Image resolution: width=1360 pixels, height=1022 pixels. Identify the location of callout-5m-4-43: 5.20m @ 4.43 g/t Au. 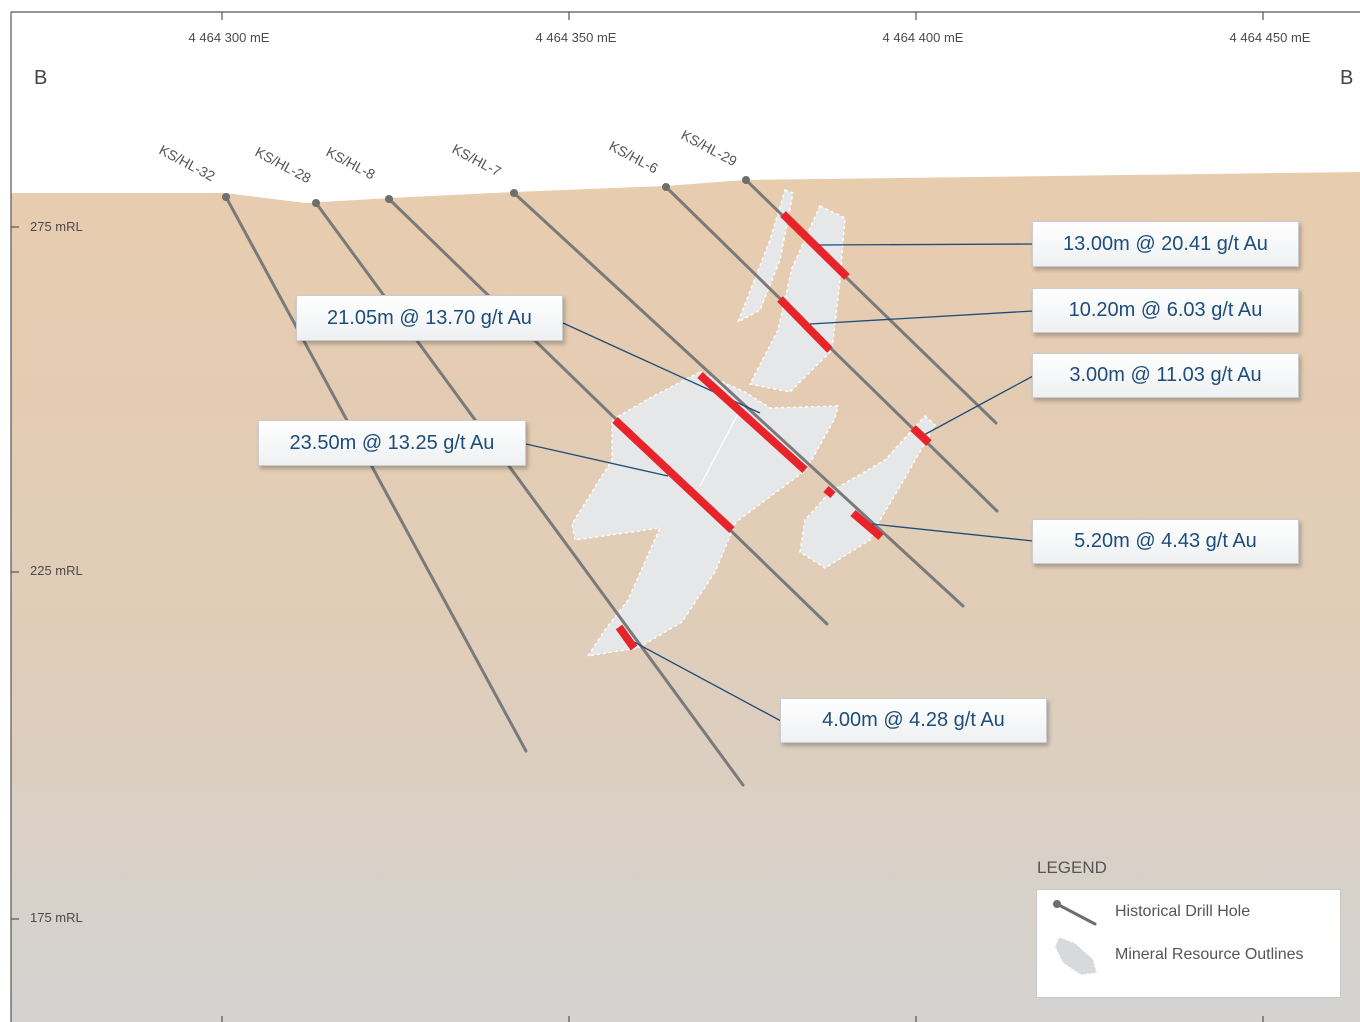
(1165, 541).